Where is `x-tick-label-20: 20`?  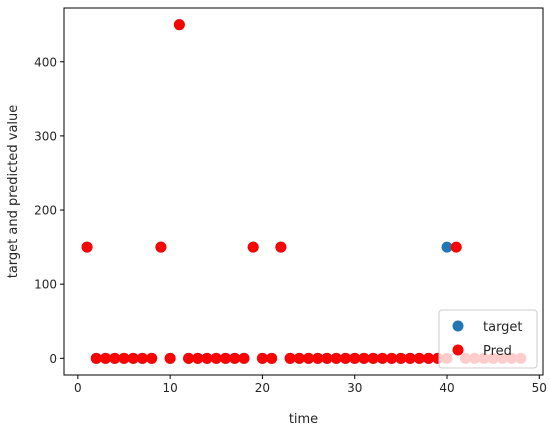
x-tick-label-20: 20 is located at coordinates (262, 388).